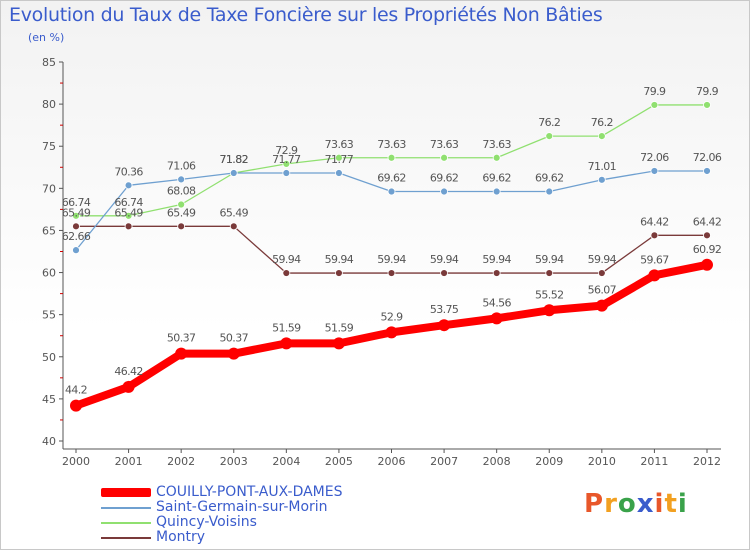 The width and height of the screenshot is (750, 551). I want to click on x-tick-label: 2004, so click(286, 461).